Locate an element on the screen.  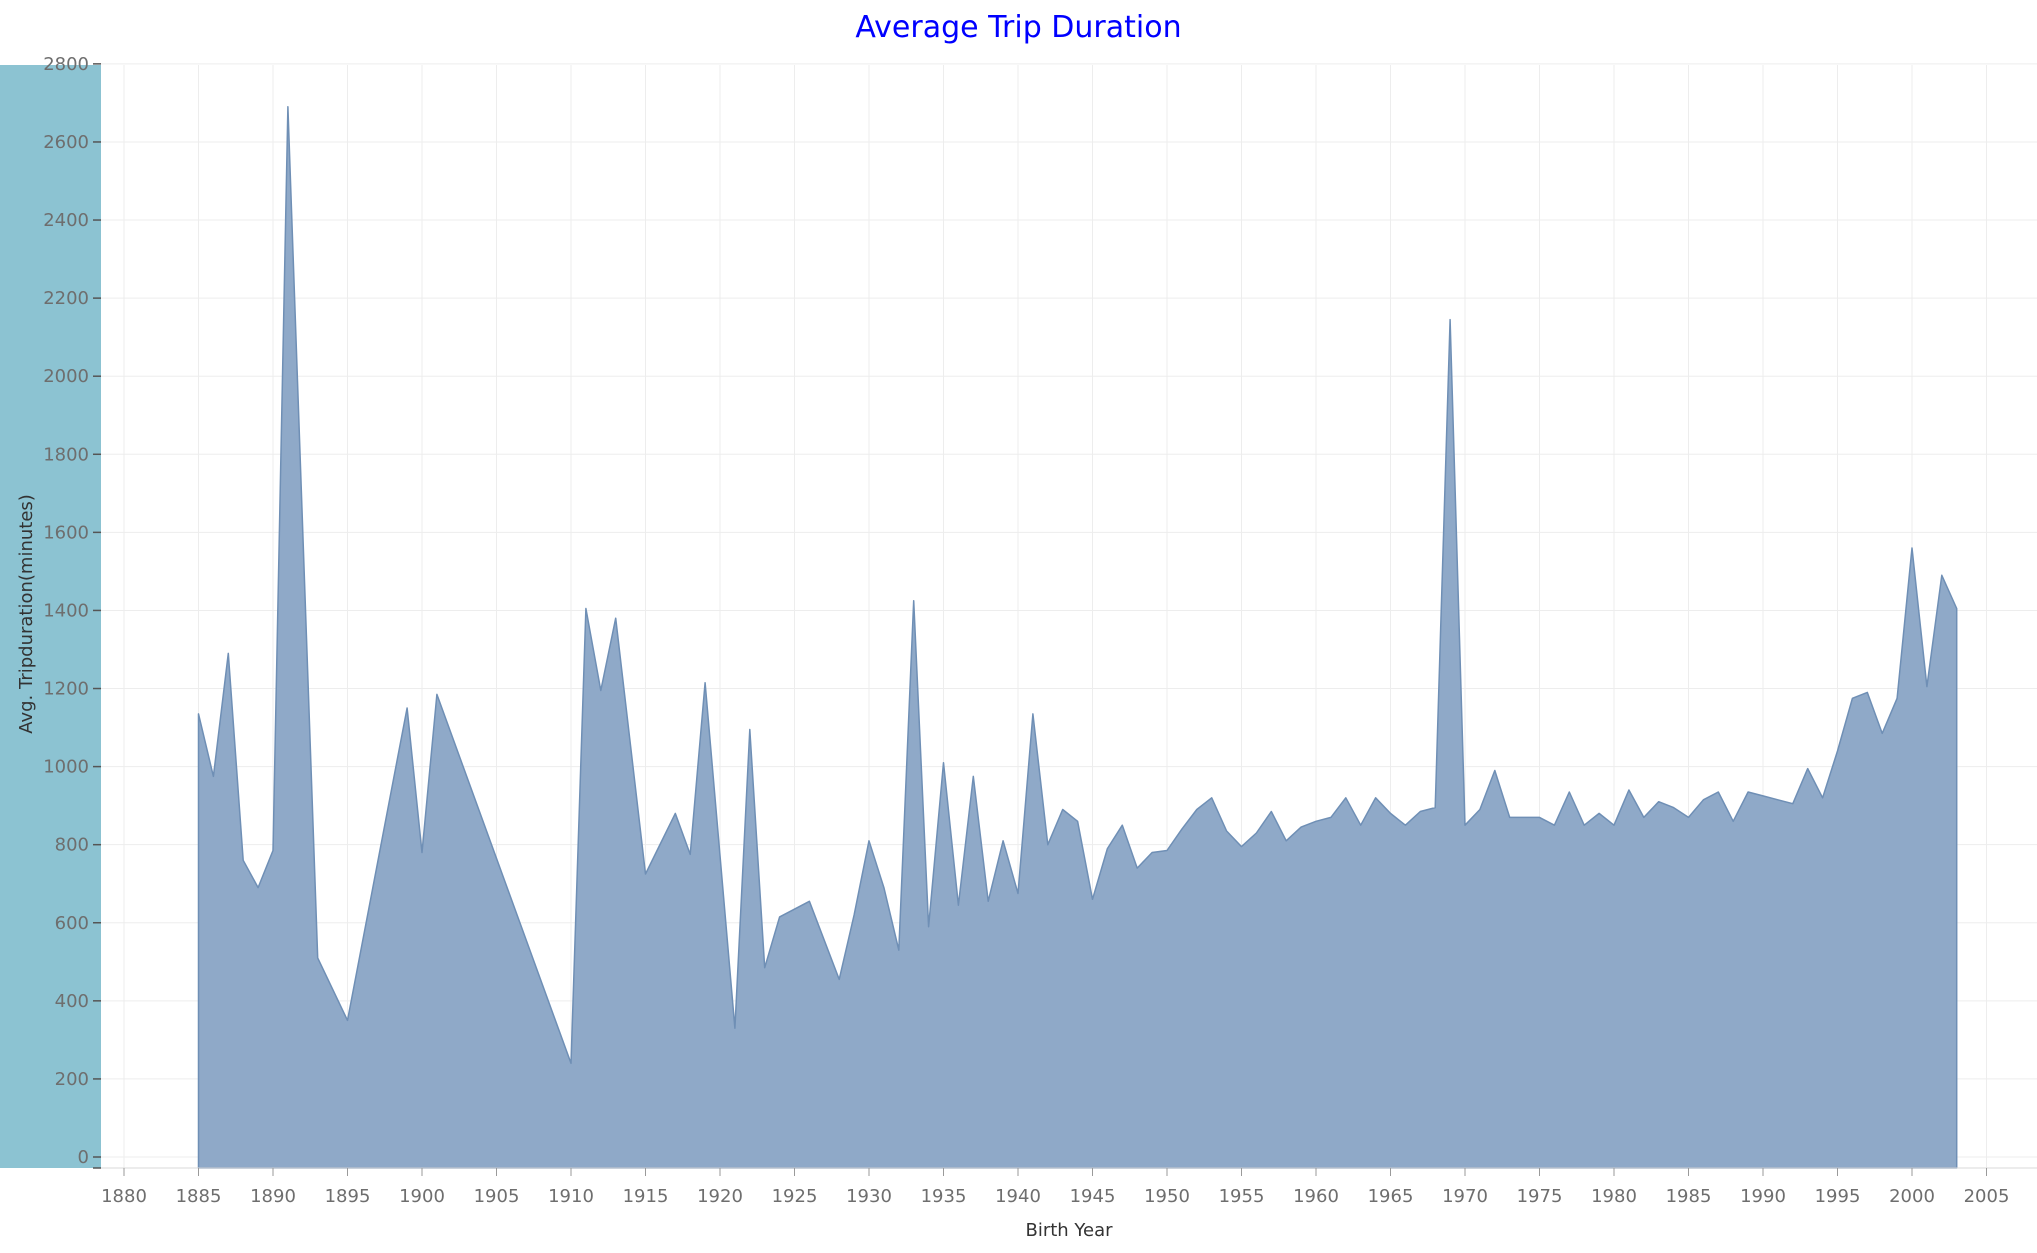
x-tick-label: 1975 is located at coordinates (1540, 1196).